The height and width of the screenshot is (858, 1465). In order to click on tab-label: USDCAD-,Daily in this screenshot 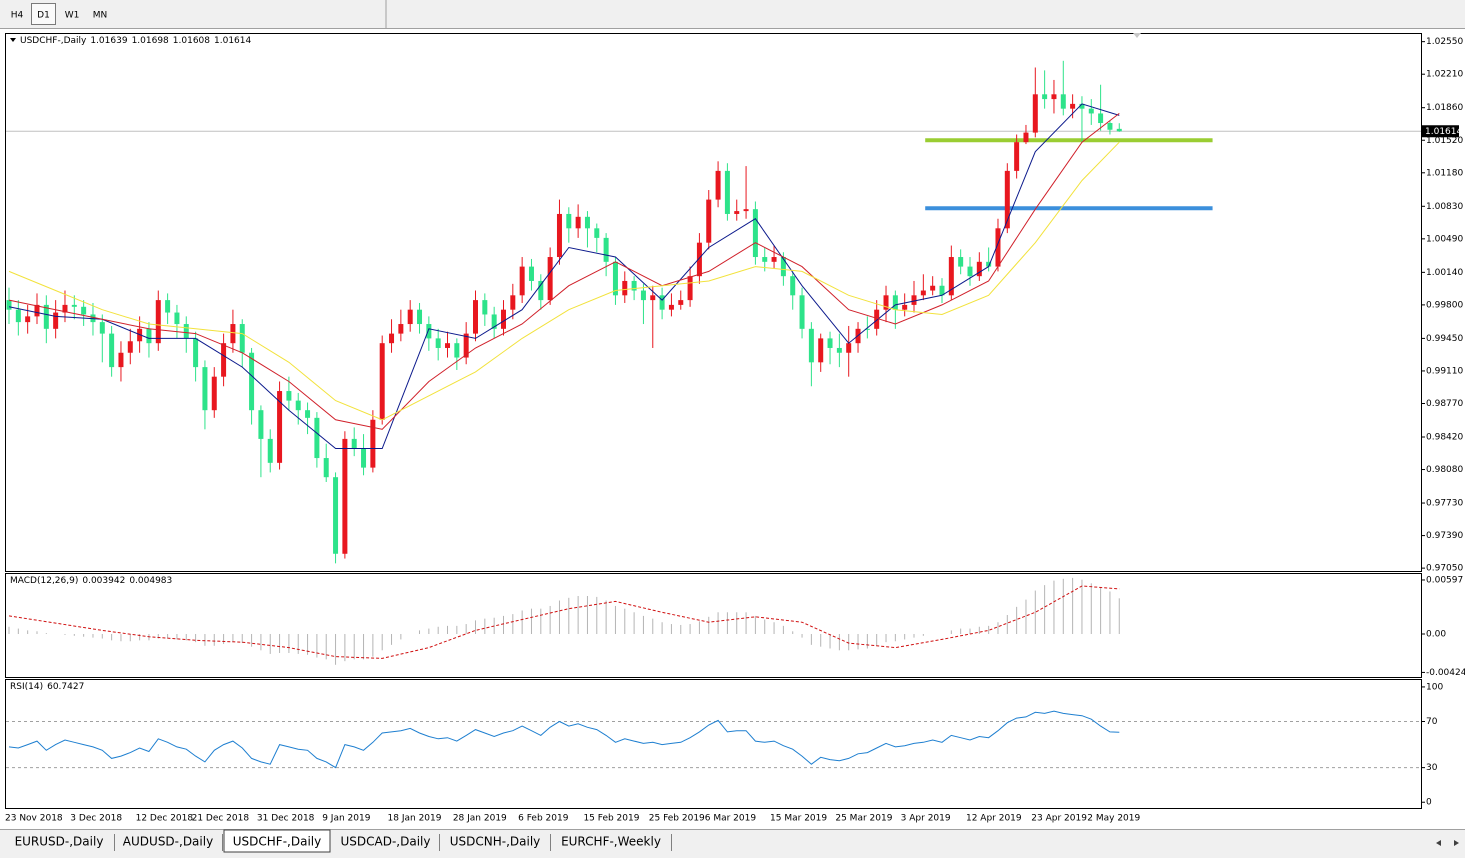, I will do `click(386, 842)`.